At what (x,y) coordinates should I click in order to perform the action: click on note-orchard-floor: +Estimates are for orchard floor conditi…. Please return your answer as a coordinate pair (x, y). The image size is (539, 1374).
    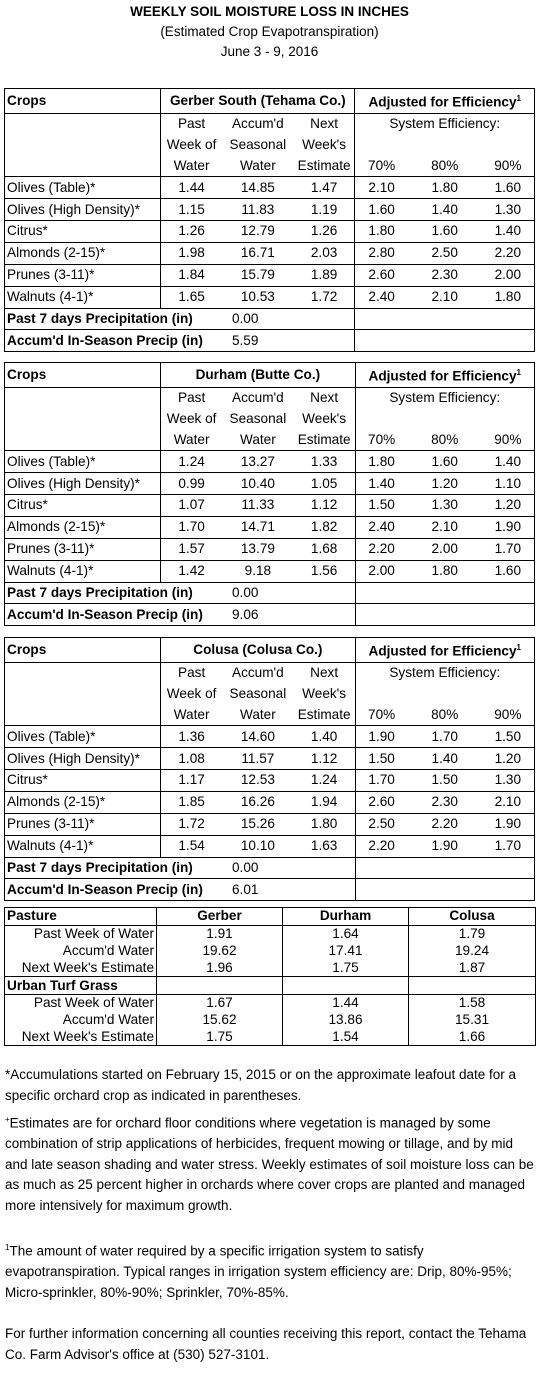
    Looking at the image, I should click on (269, 1164).